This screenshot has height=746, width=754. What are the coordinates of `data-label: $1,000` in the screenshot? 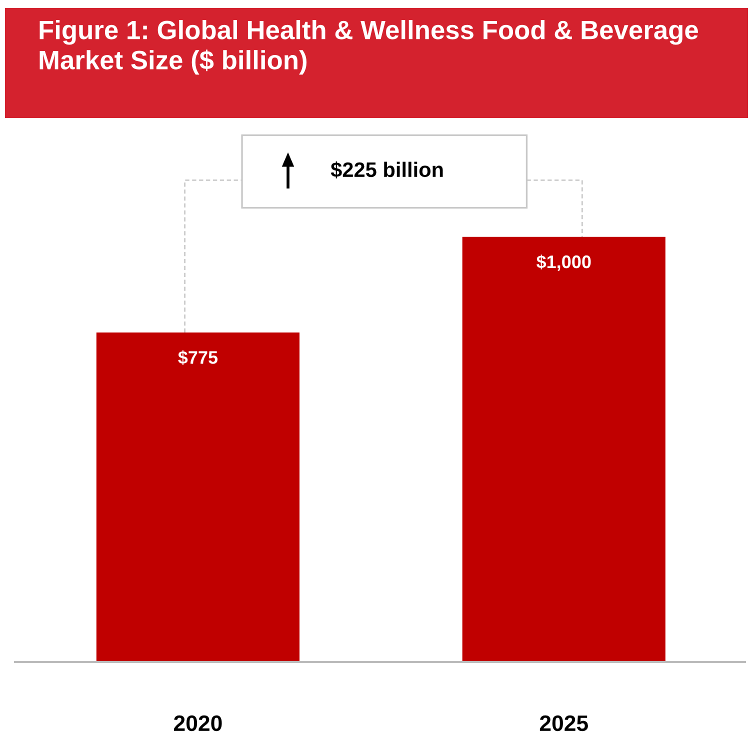 It's located at (563, 262).